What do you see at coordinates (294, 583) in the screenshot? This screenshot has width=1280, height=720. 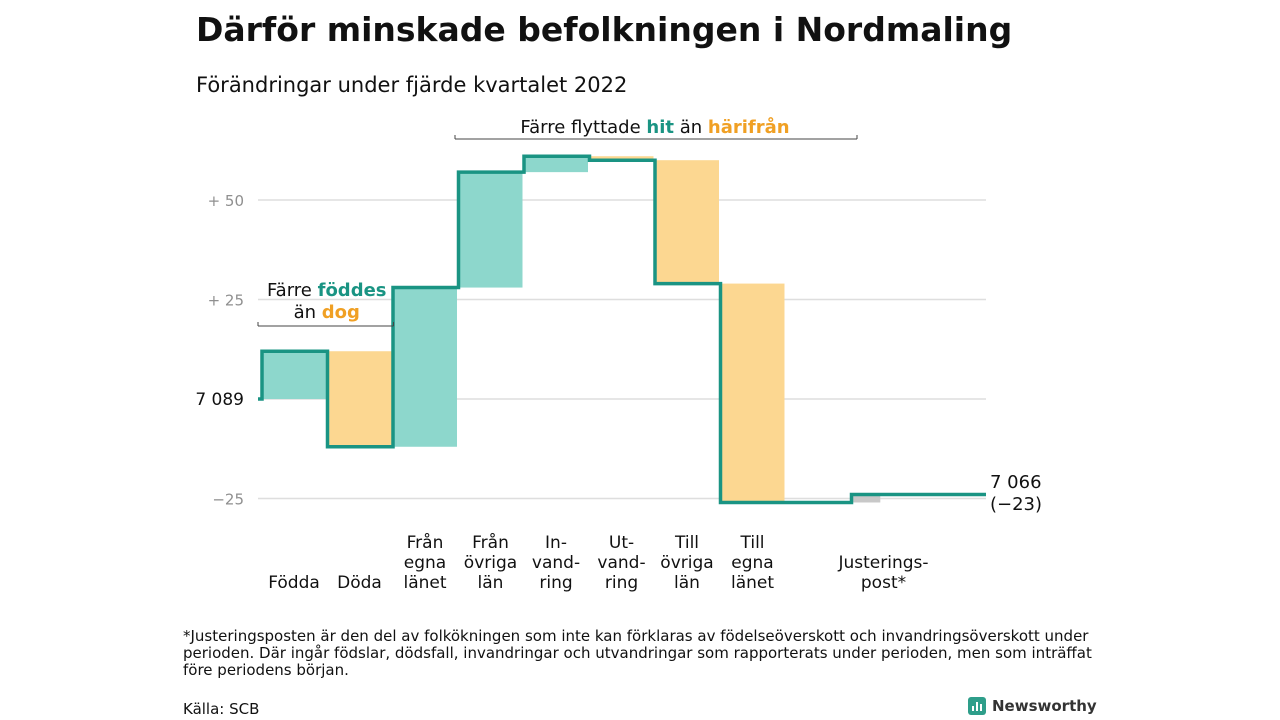 I see `x-category-label: Födda` at bounding box center [294, 583].